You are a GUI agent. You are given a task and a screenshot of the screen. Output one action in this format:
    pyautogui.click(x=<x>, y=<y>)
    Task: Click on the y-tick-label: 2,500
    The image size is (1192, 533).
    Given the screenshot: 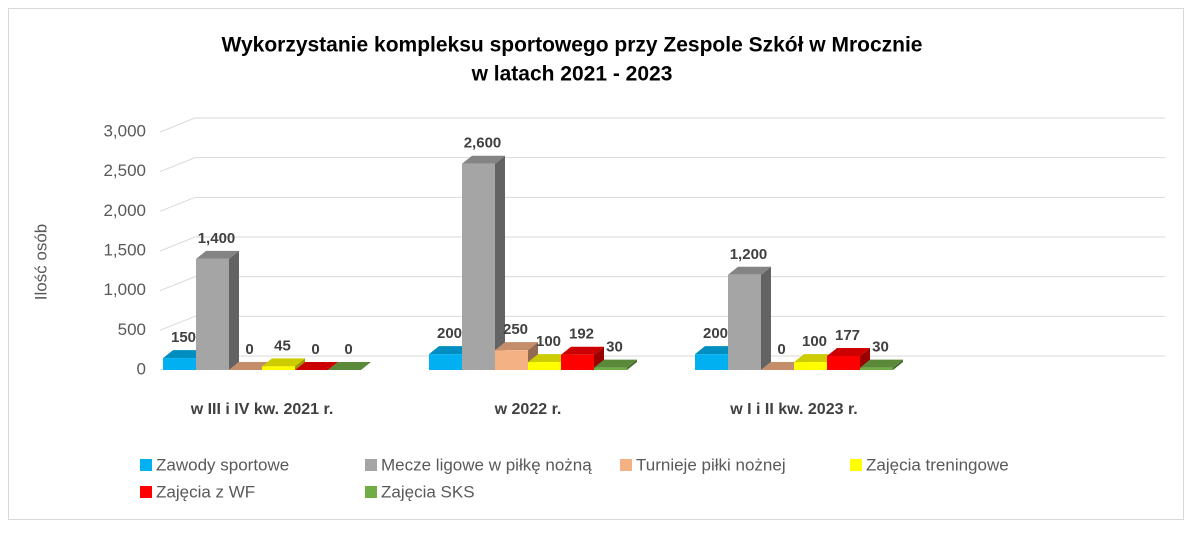 What is the action you would take?
    pyautogui.click(x=124, y=170)
    